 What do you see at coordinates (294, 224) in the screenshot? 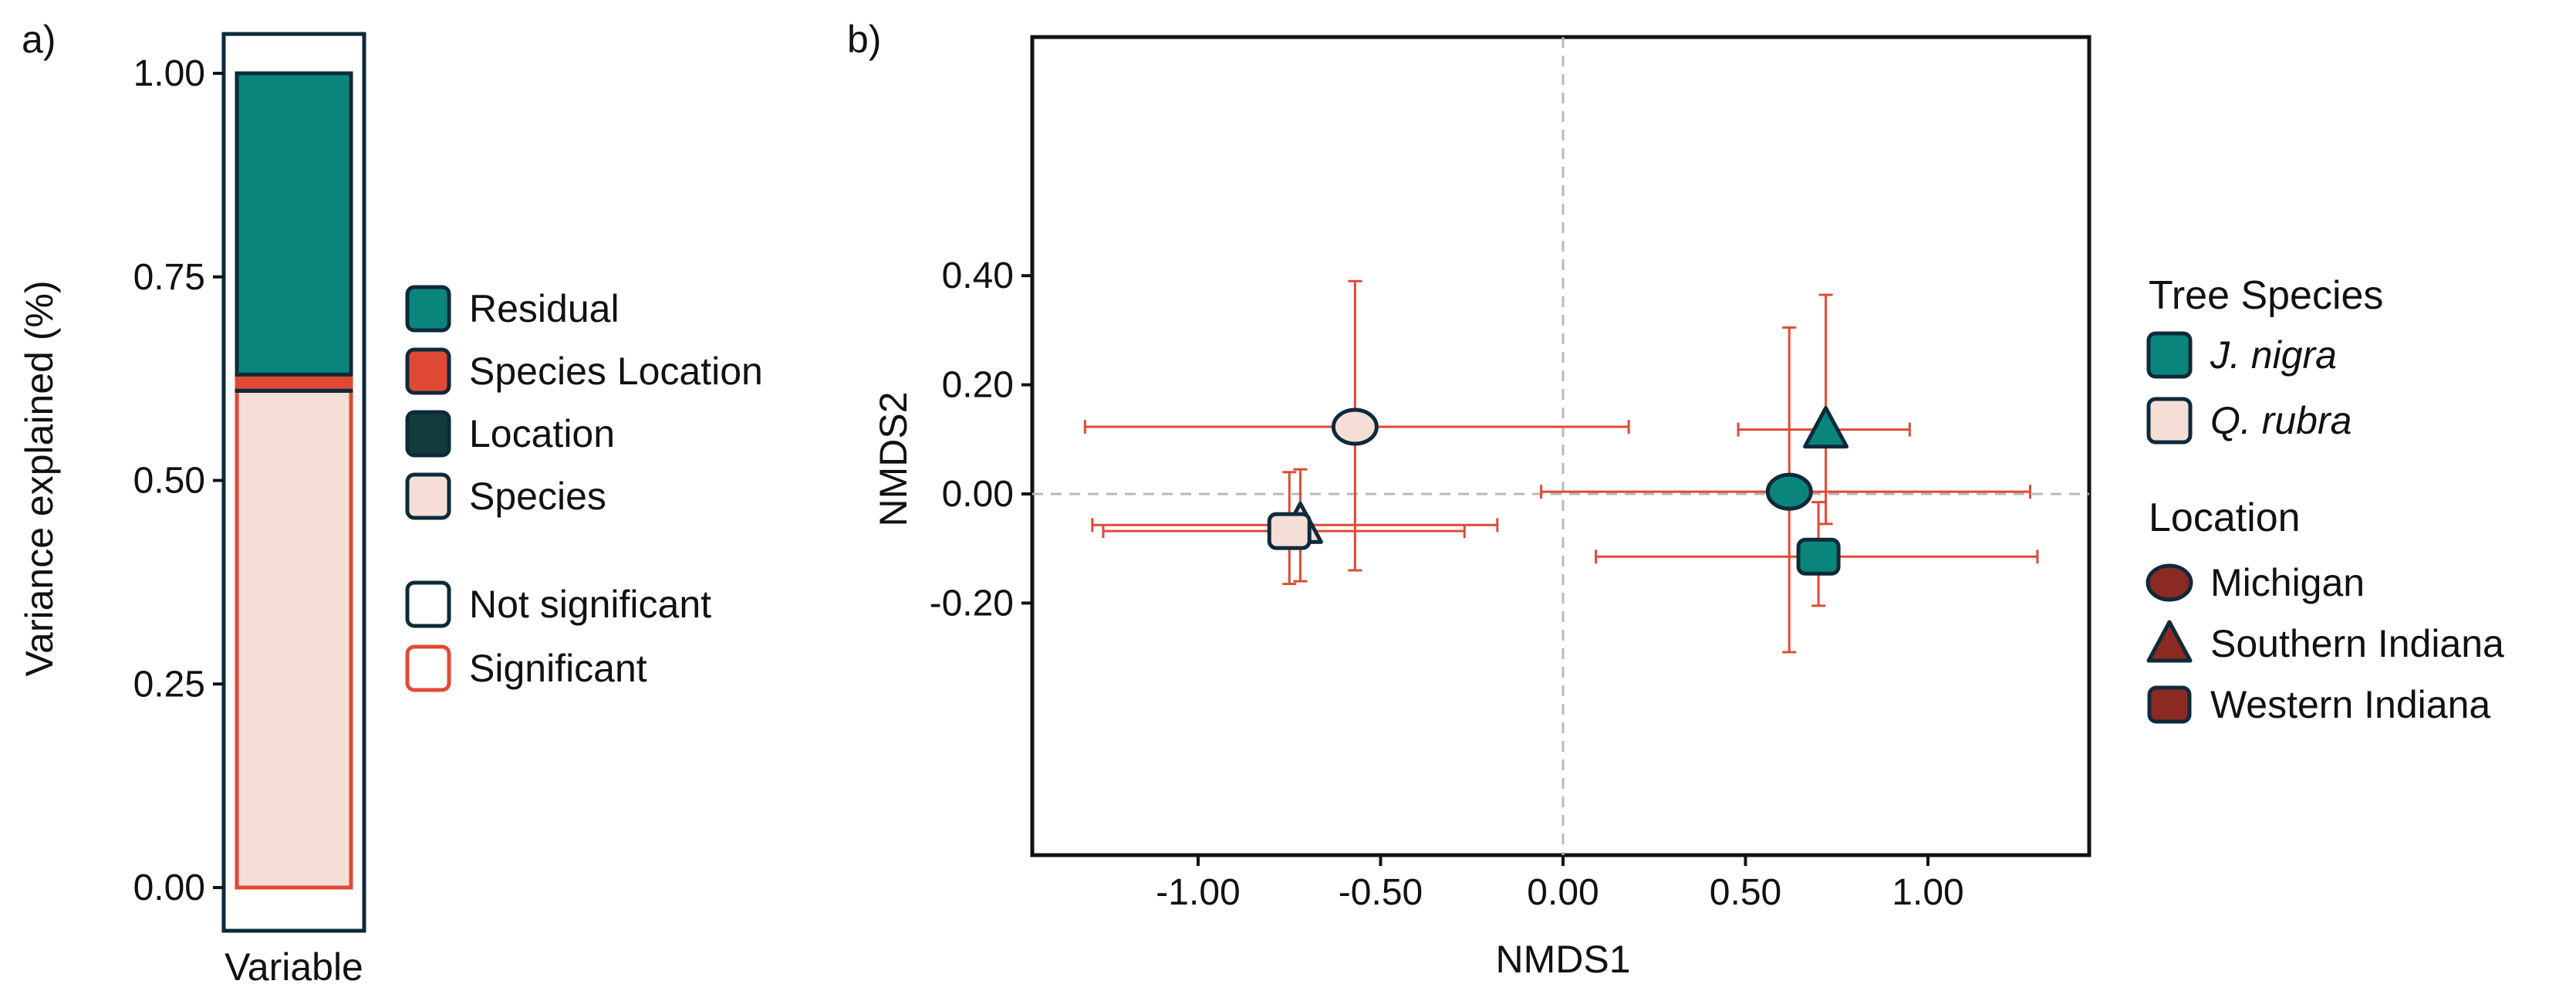
I see `panel-a-bar-residual` at bounding box center [294, 224].